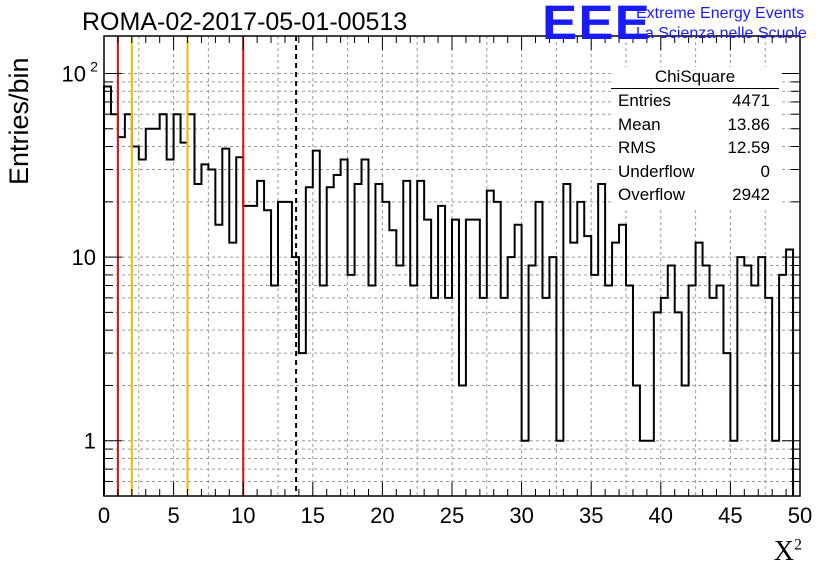 The width and height of the screenshot is (836, 572). I want to click on x-tick-label: 45, so click(730, 515).